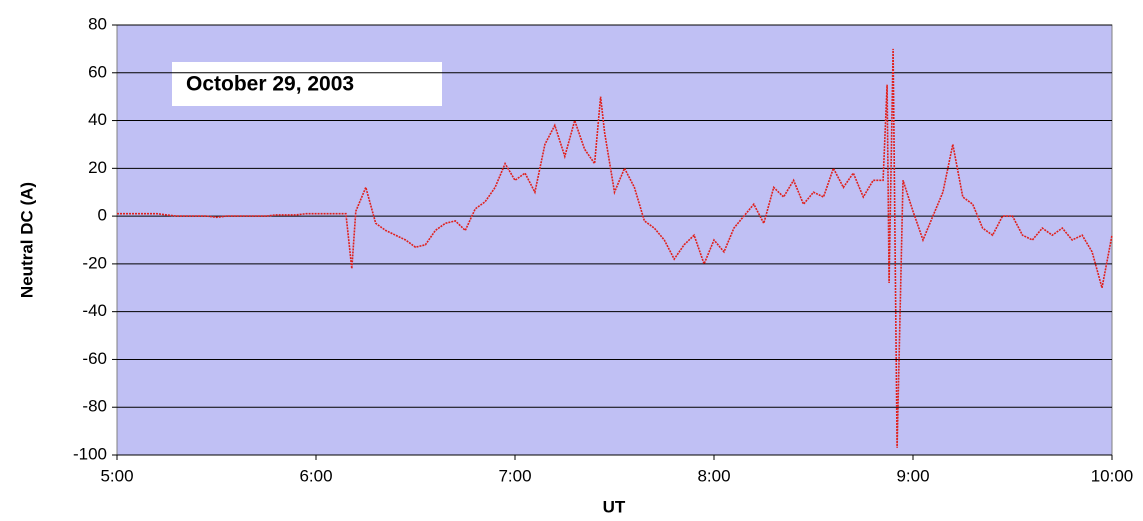 This screenshot has height=521, width=1143. Describe the element at coordinates (116, 475) in the screenshot. I see `x-tick-label: 5:00` at that location.